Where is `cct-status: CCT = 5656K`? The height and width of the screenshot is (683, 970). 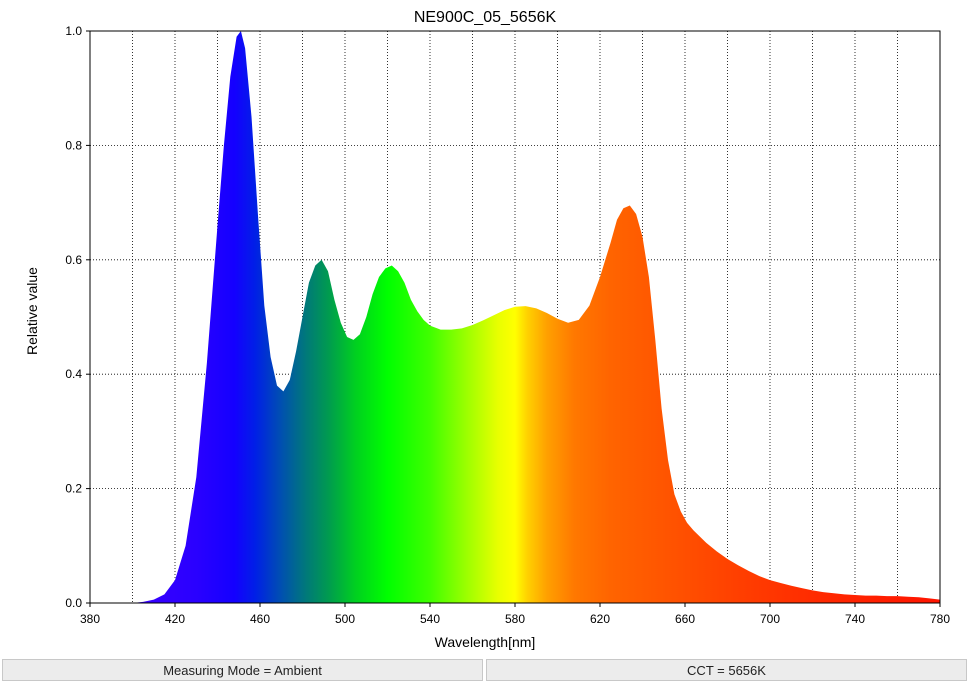 cct-status: CCT = 5656K is located at coordinates (726, 670).